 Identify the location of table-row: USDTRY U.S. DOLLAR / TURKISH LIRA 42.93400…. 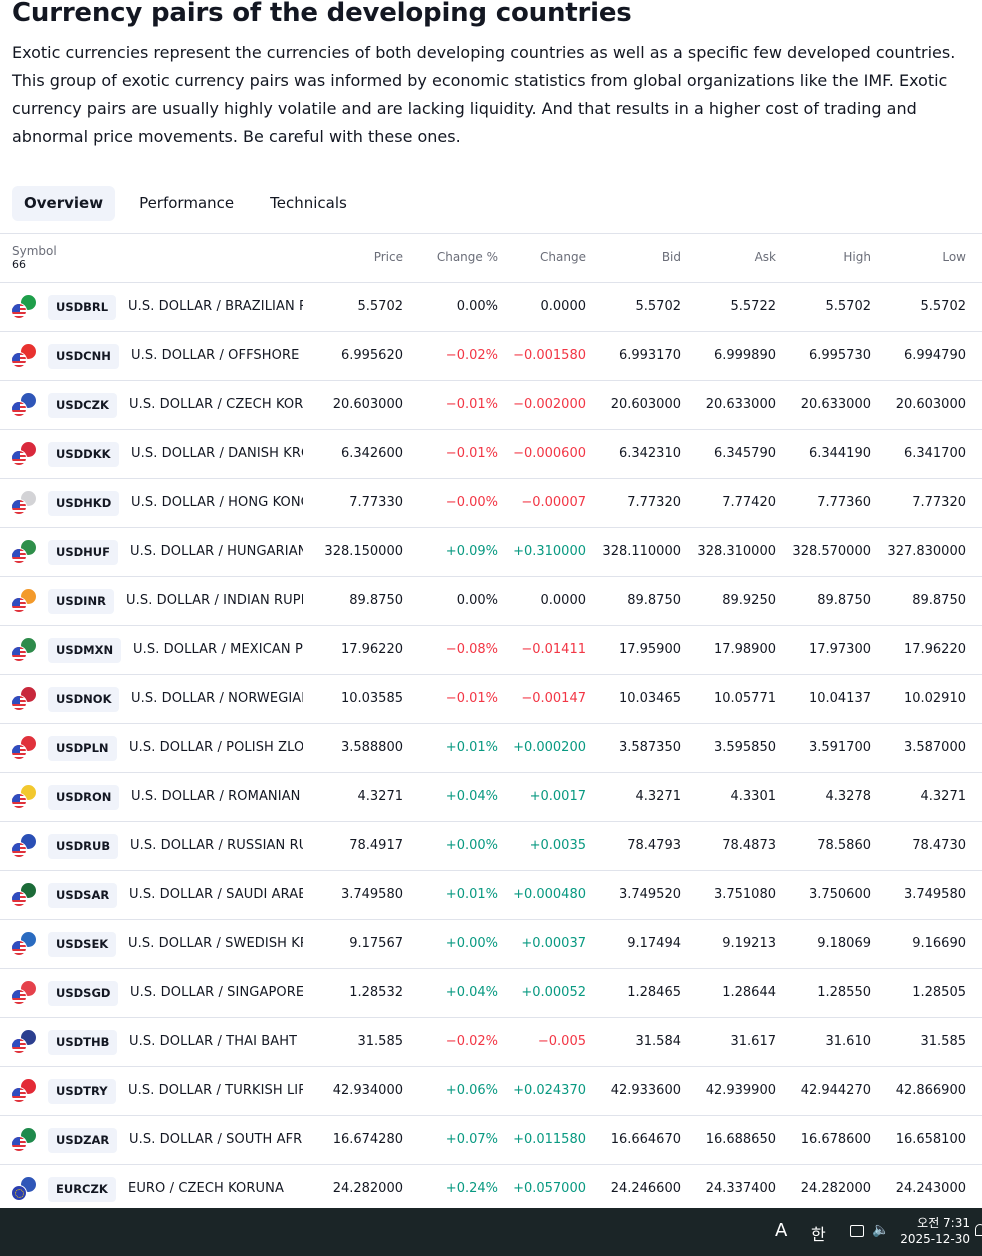
(491, 1091).